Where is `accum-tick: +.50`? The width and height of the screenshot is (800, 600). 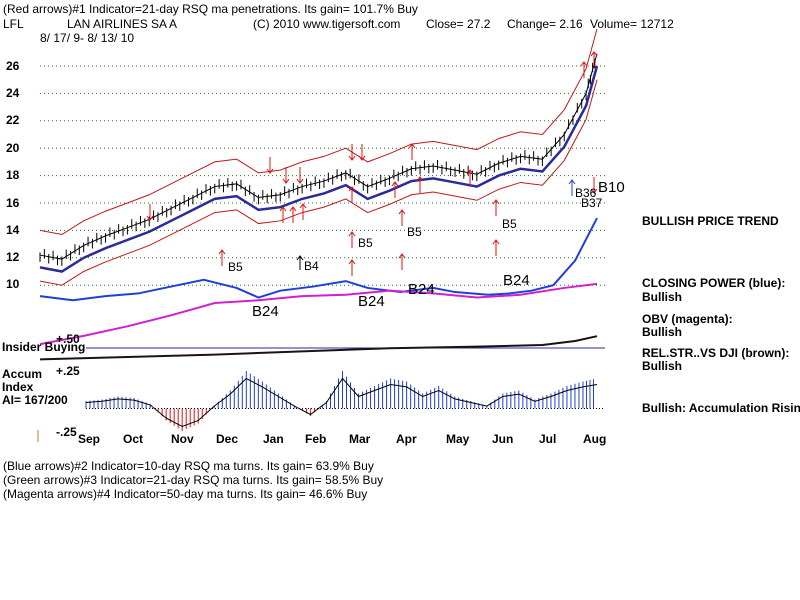 accum-tick: +.50 is located at coordinates (68, 339).